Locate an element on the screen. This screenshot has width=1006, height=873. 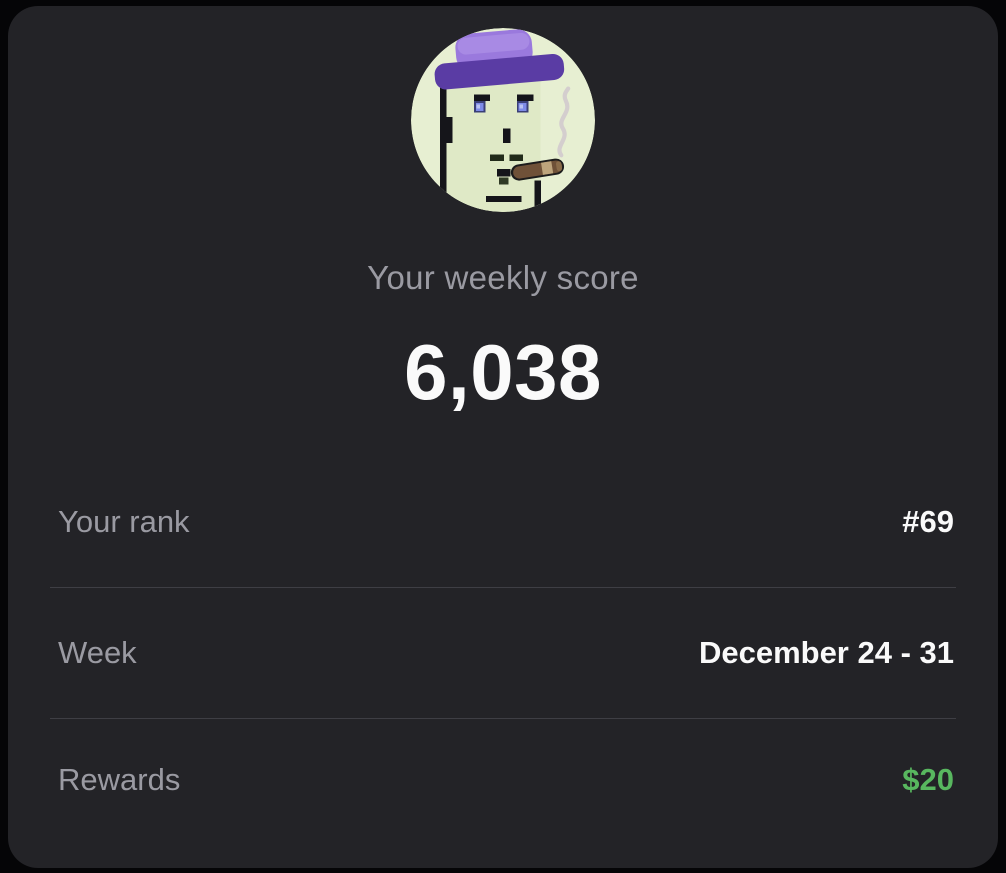
rank-row: Your rank #69 is located at coordinates (503, 522).